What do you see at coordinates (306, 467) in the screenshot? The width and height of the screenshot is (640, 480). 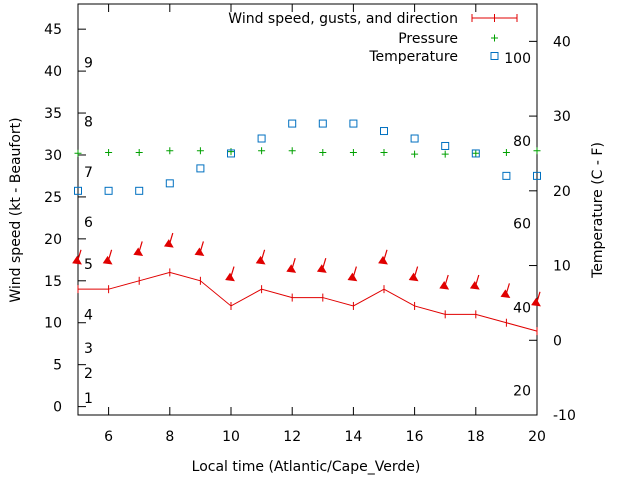 I see `x-axis-label: Local time (Atlantic/Cape_Verde)` at bounding box center [306, 467].